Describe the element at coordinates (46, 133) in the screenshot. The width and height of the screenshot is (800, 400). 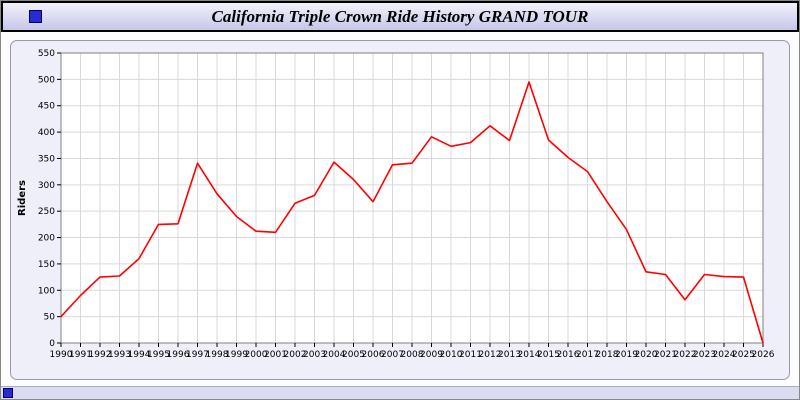
I see `y-tick-label: 400` at that location.